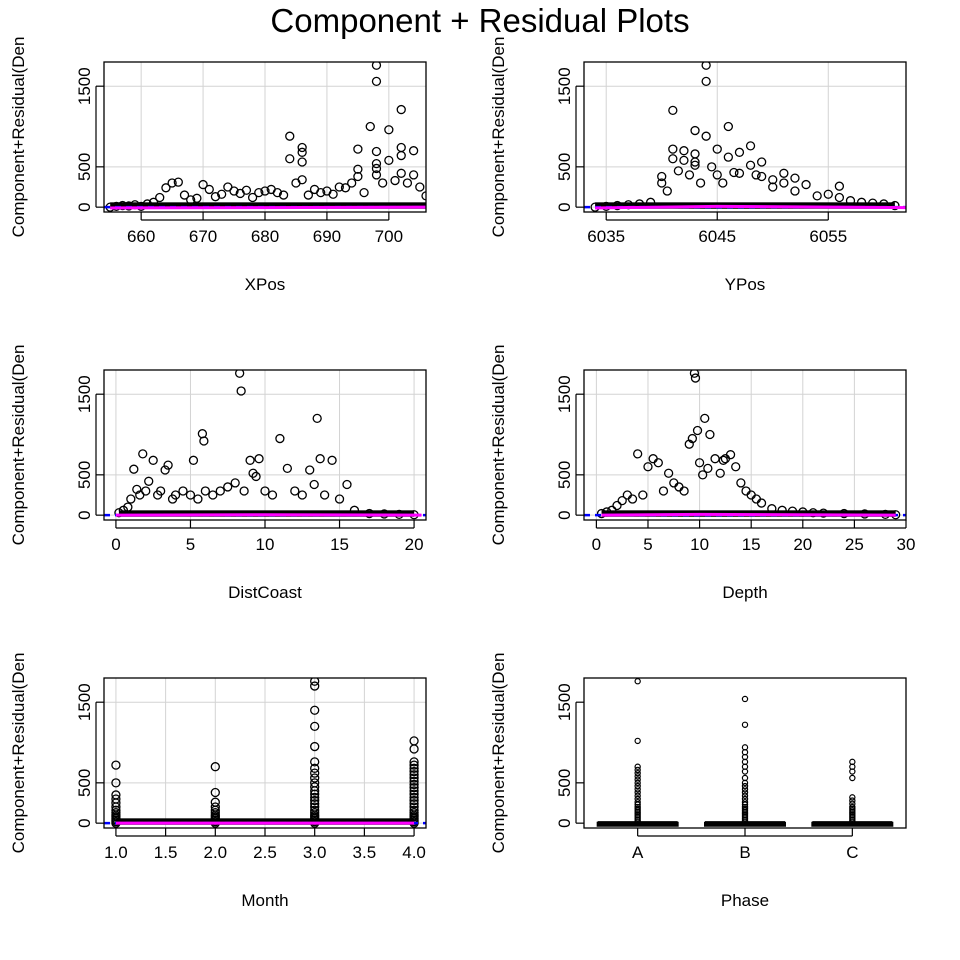 This screenshot has width=960, height=960. What do you see at coordinates (828, 236) in the screenshot?
I see `x-tick-label: 6055` at bounding box center [828, 236].